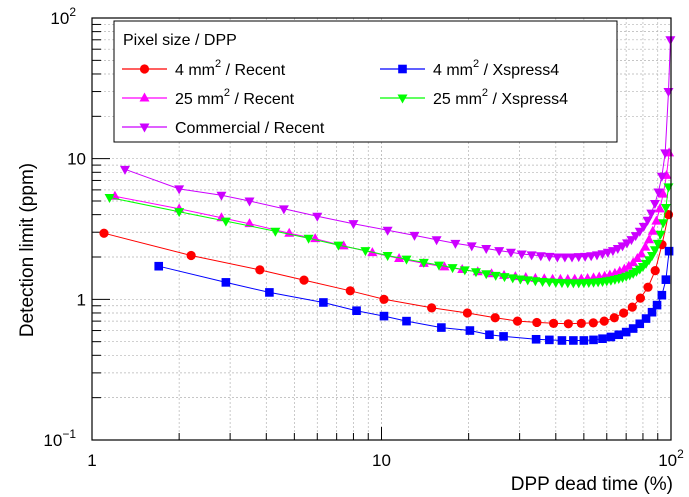 The height and width of the screenshot is (497, 689). What do you see at coordinates (381, 460) in the screenshot?
I see `x-tick-label: 10` at bounding box center [381, 460].